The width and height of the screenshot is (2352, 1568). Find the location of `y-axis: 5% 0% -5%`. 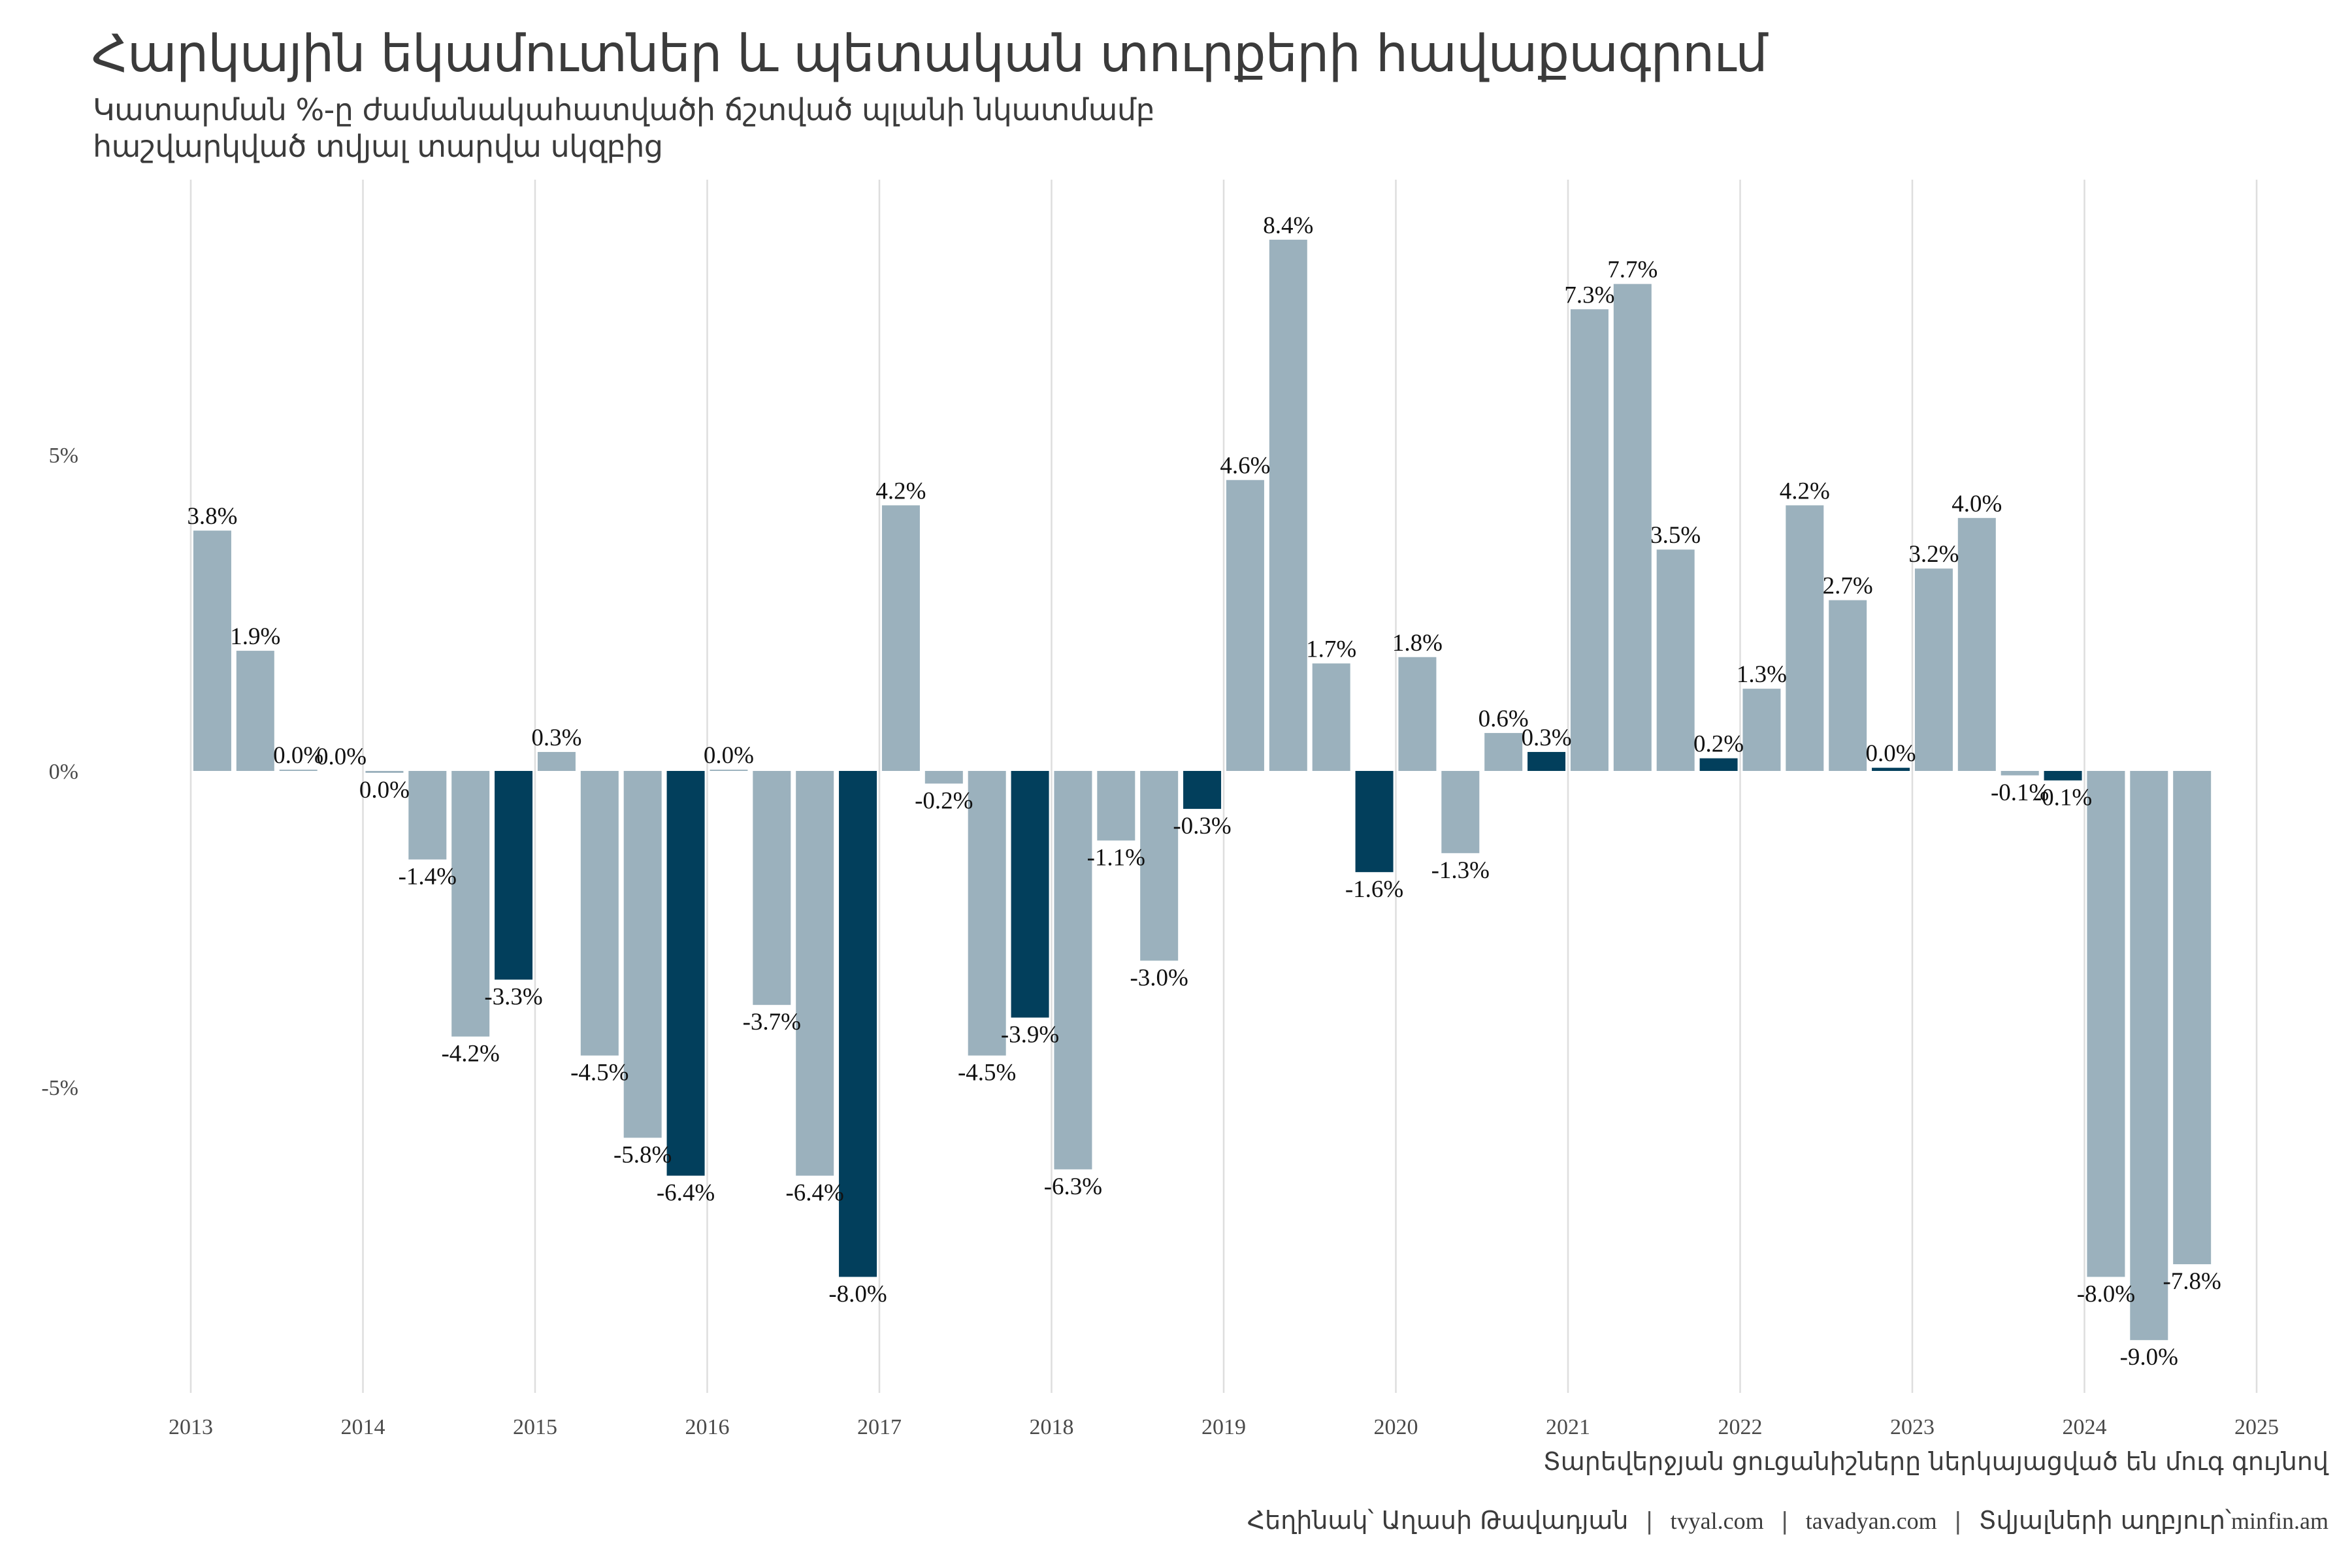

y-axis: 5% 0% -5% is located at coordinates (59, 772).